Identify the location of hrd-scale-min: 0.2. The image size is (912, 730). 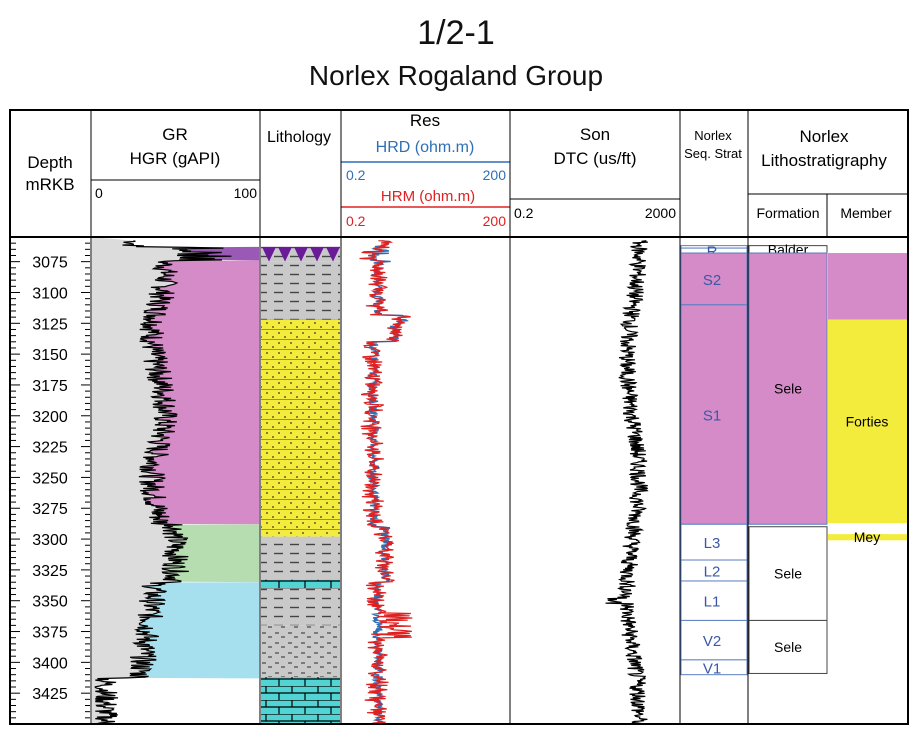
(356, 175).